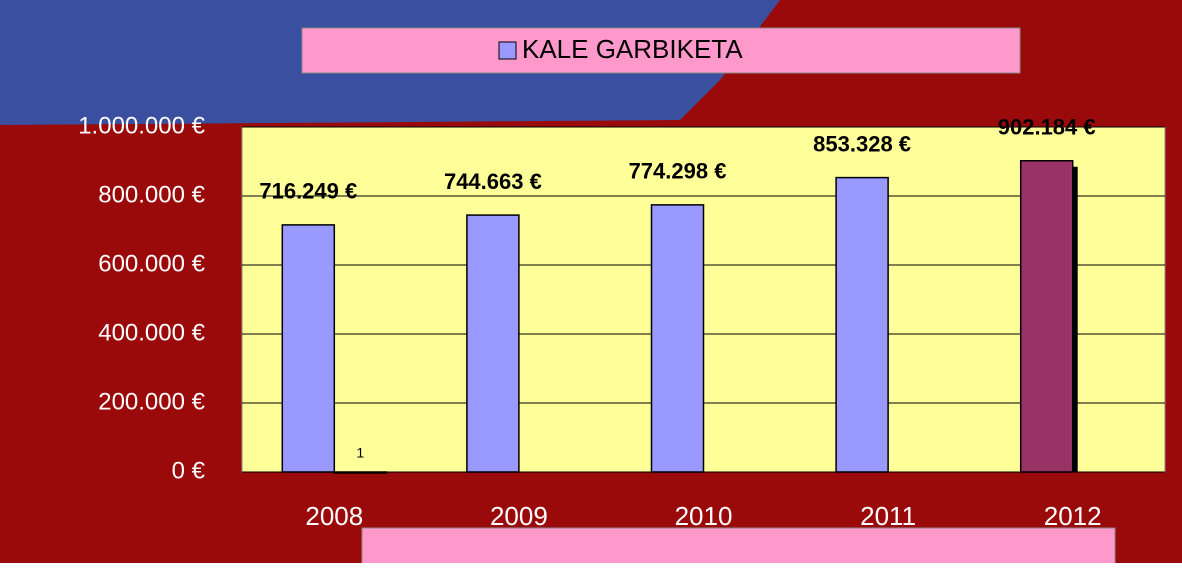 The image size is (1182, 568). What do you see at coordinates (888, 516) in the screenshot?
I see `x-tick-label: 2011` at bounding box center [888, 516].